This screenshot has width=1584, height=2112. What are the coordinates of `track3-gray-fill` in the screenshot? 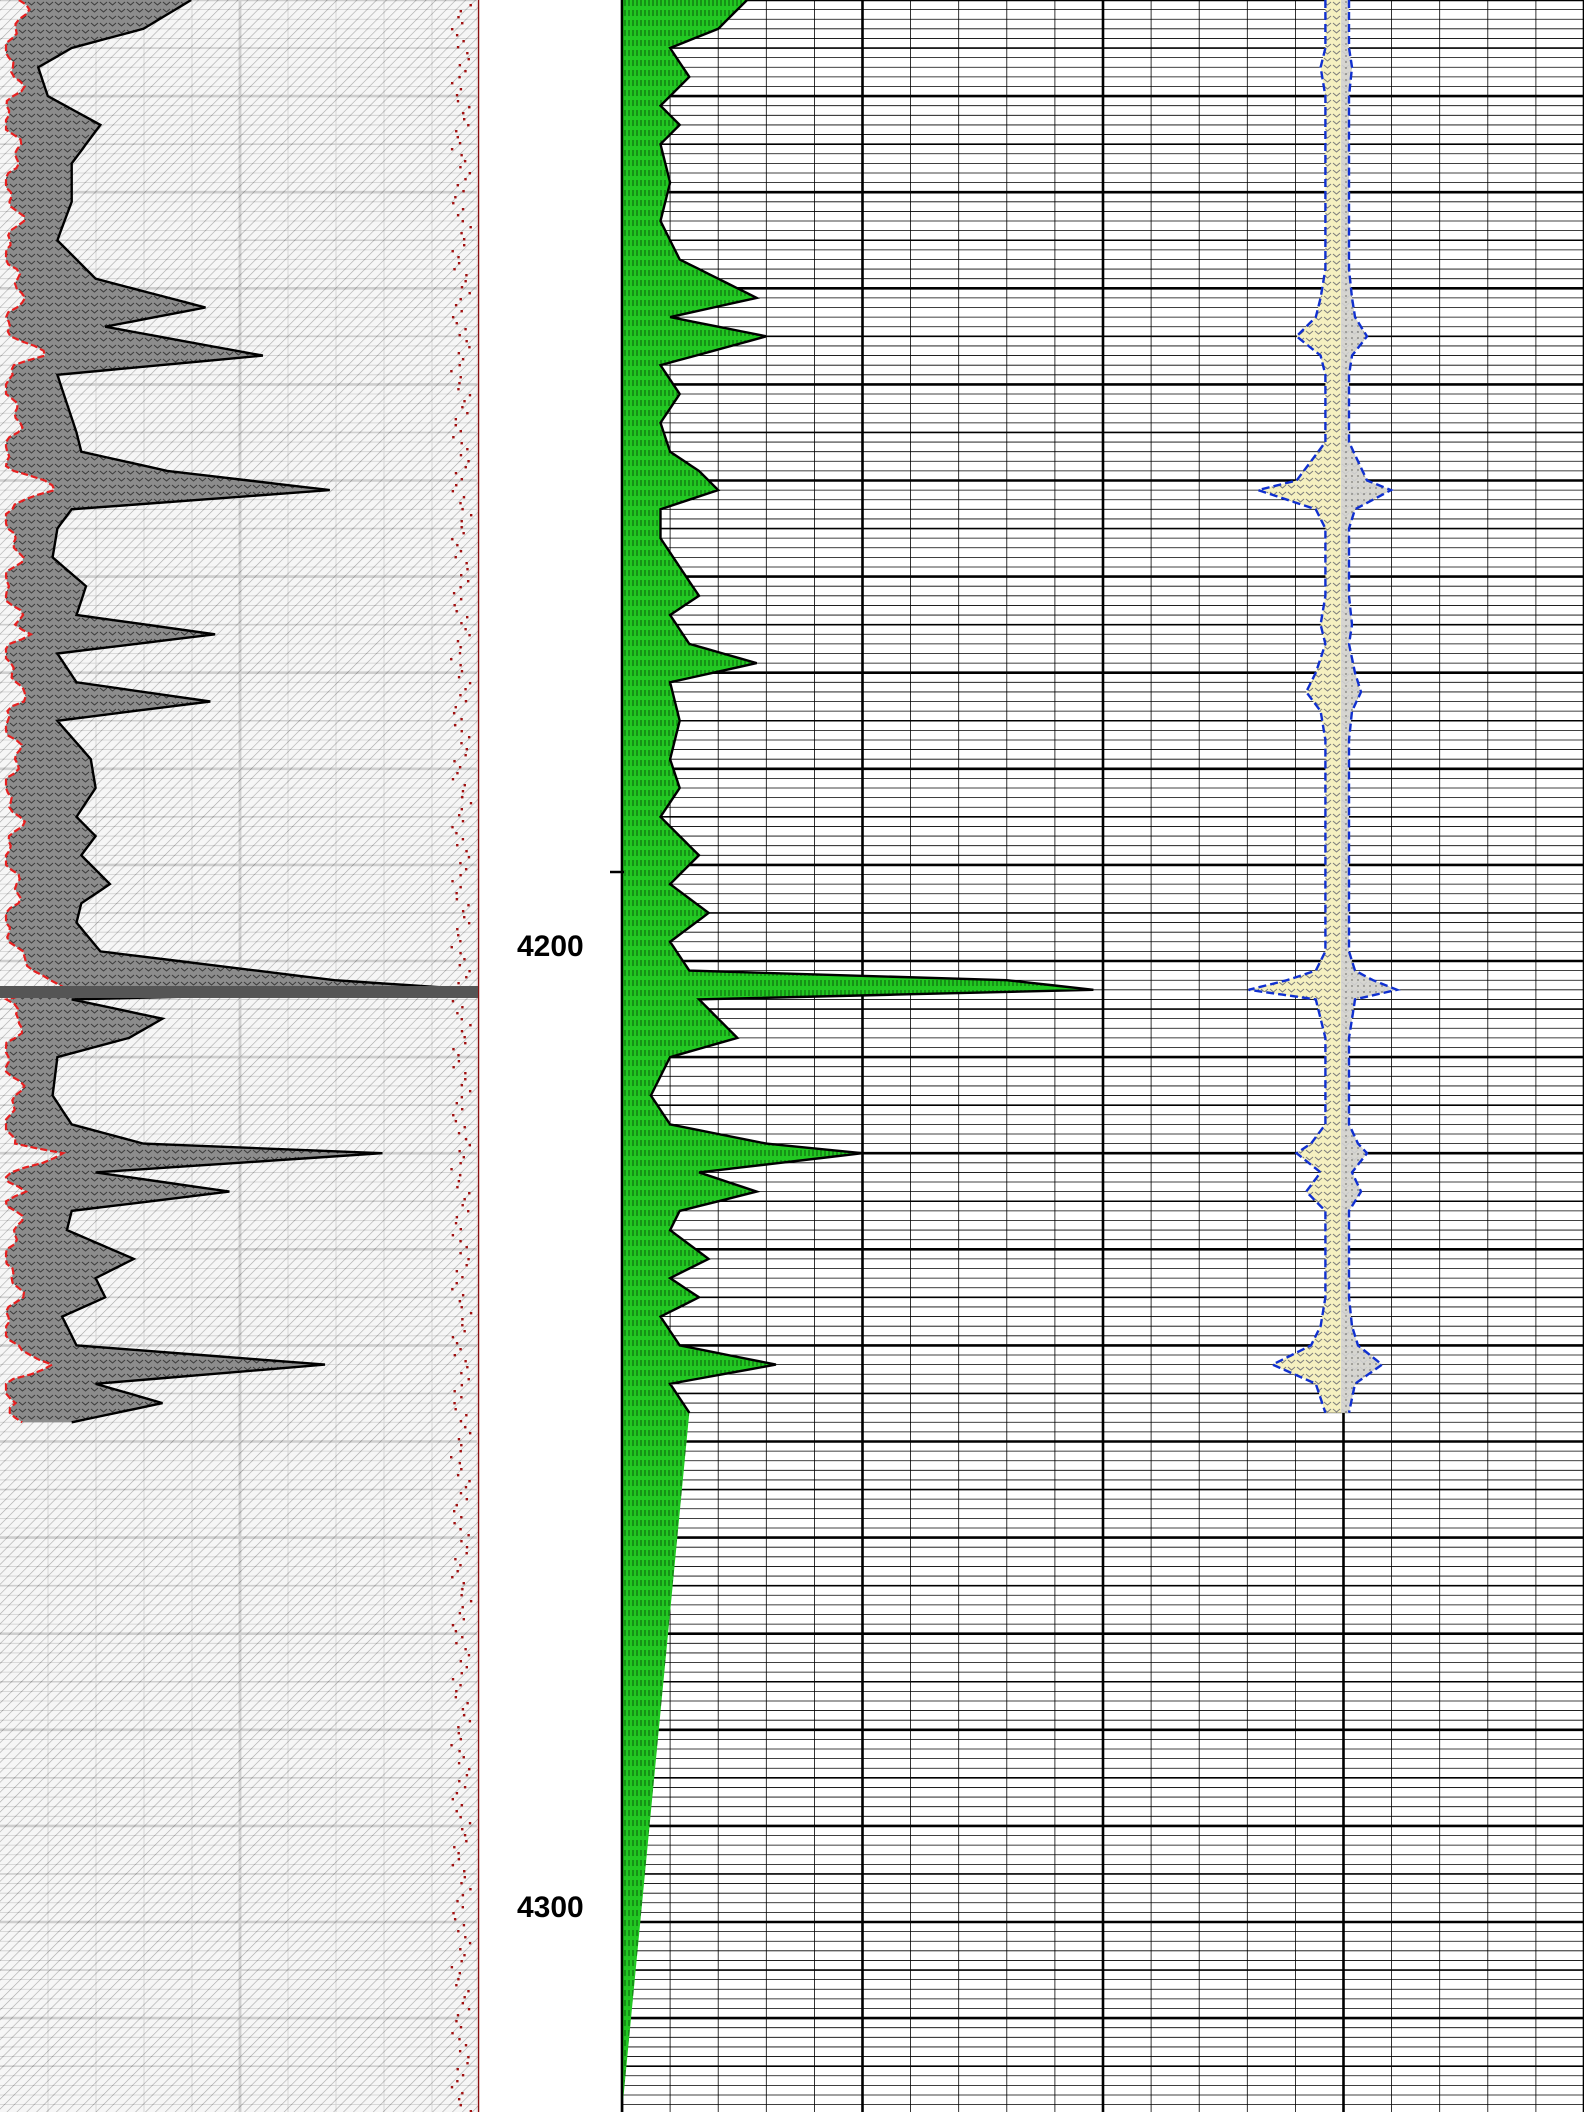 It's located at (1369, 706).